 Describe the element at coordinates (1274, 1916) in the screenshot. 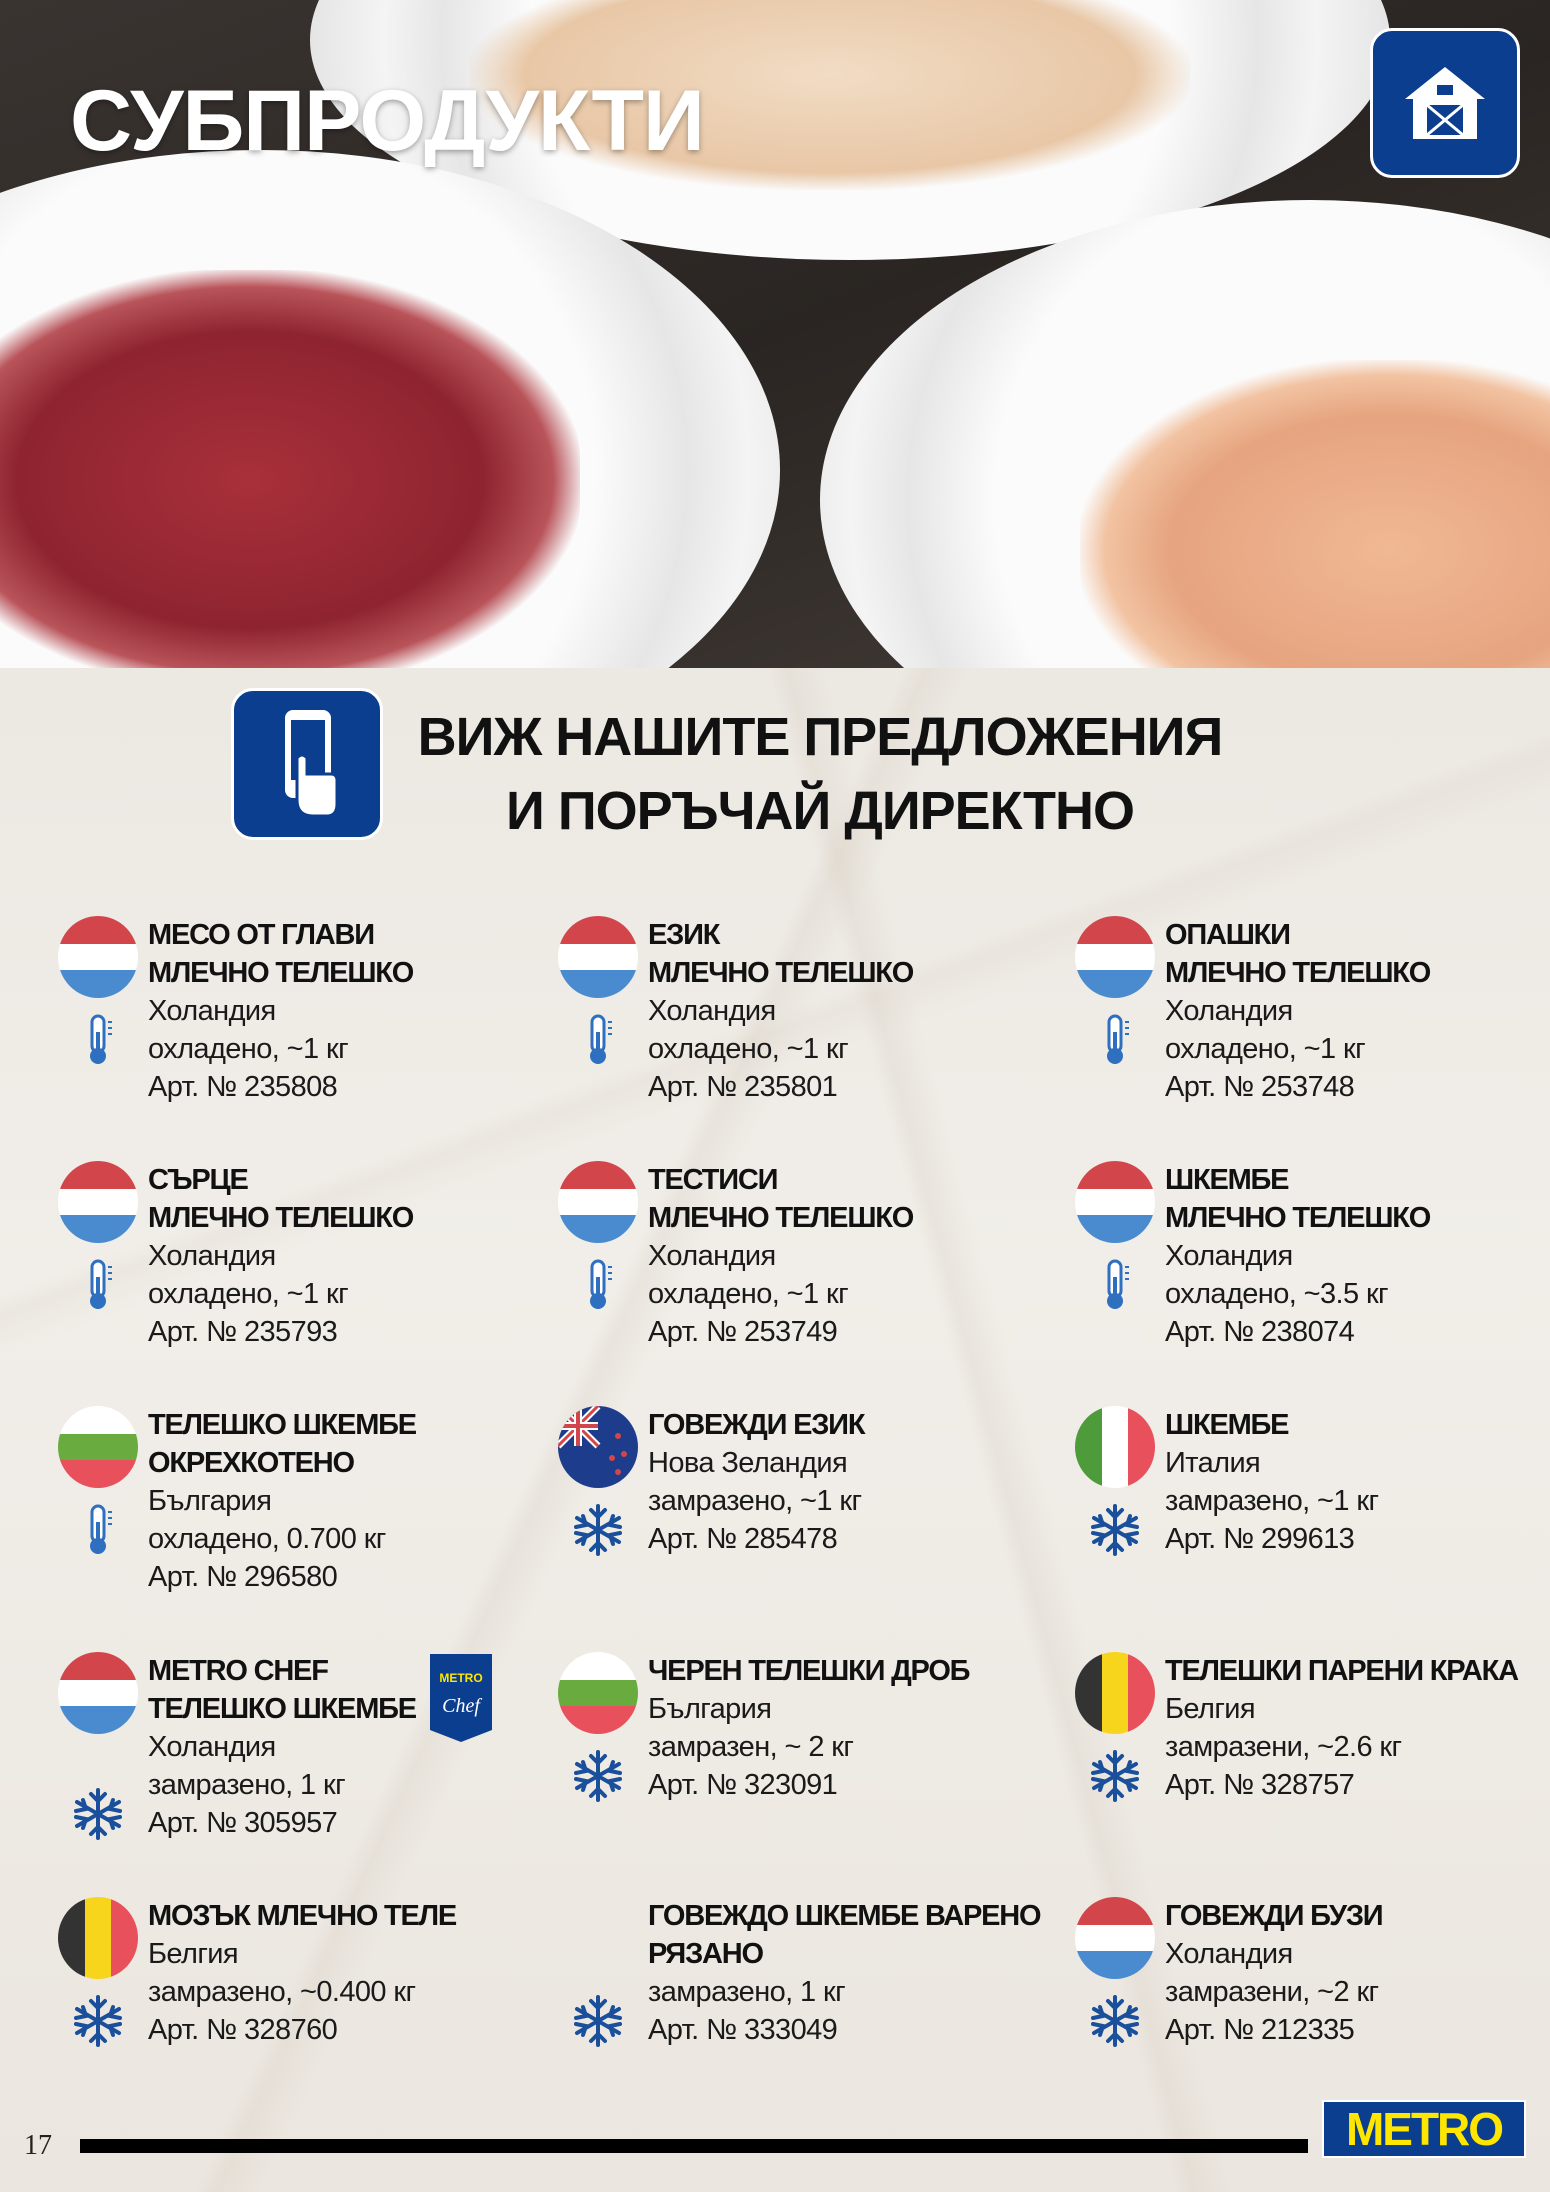

I see `product-title: ГОВЕЖДИ БУЗИ` at that location.